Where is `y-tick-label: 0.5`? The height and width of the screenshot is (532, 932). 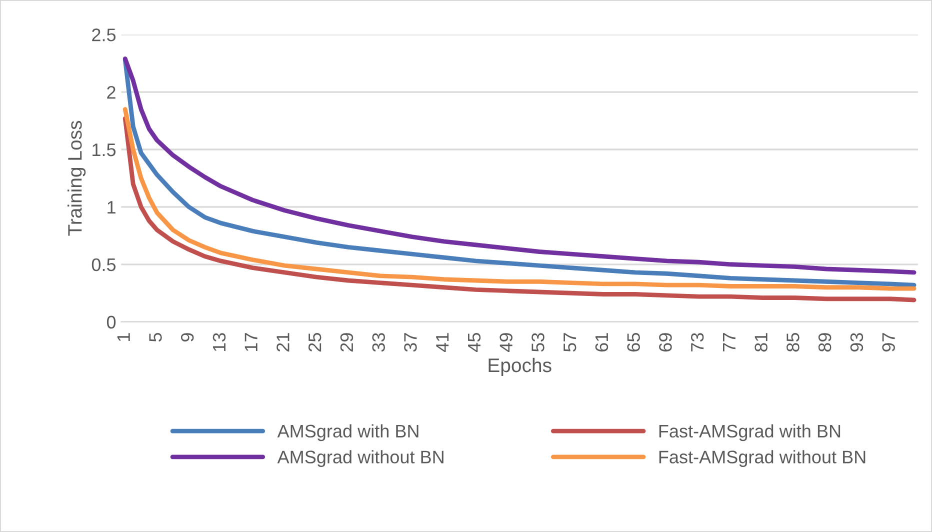 y-tick-label: 0.5 is located at coordinates (104, 265).